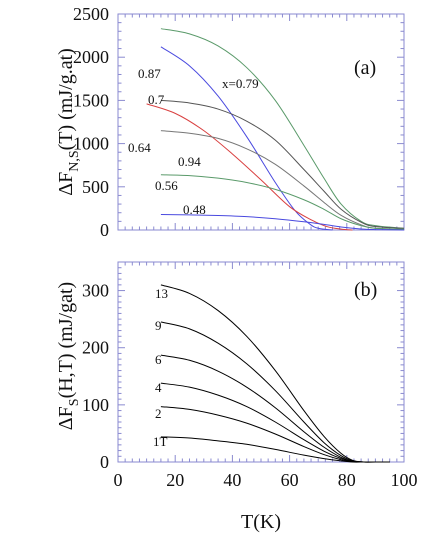  I want to click on b-xtick-label: 60, so click(290, 480).